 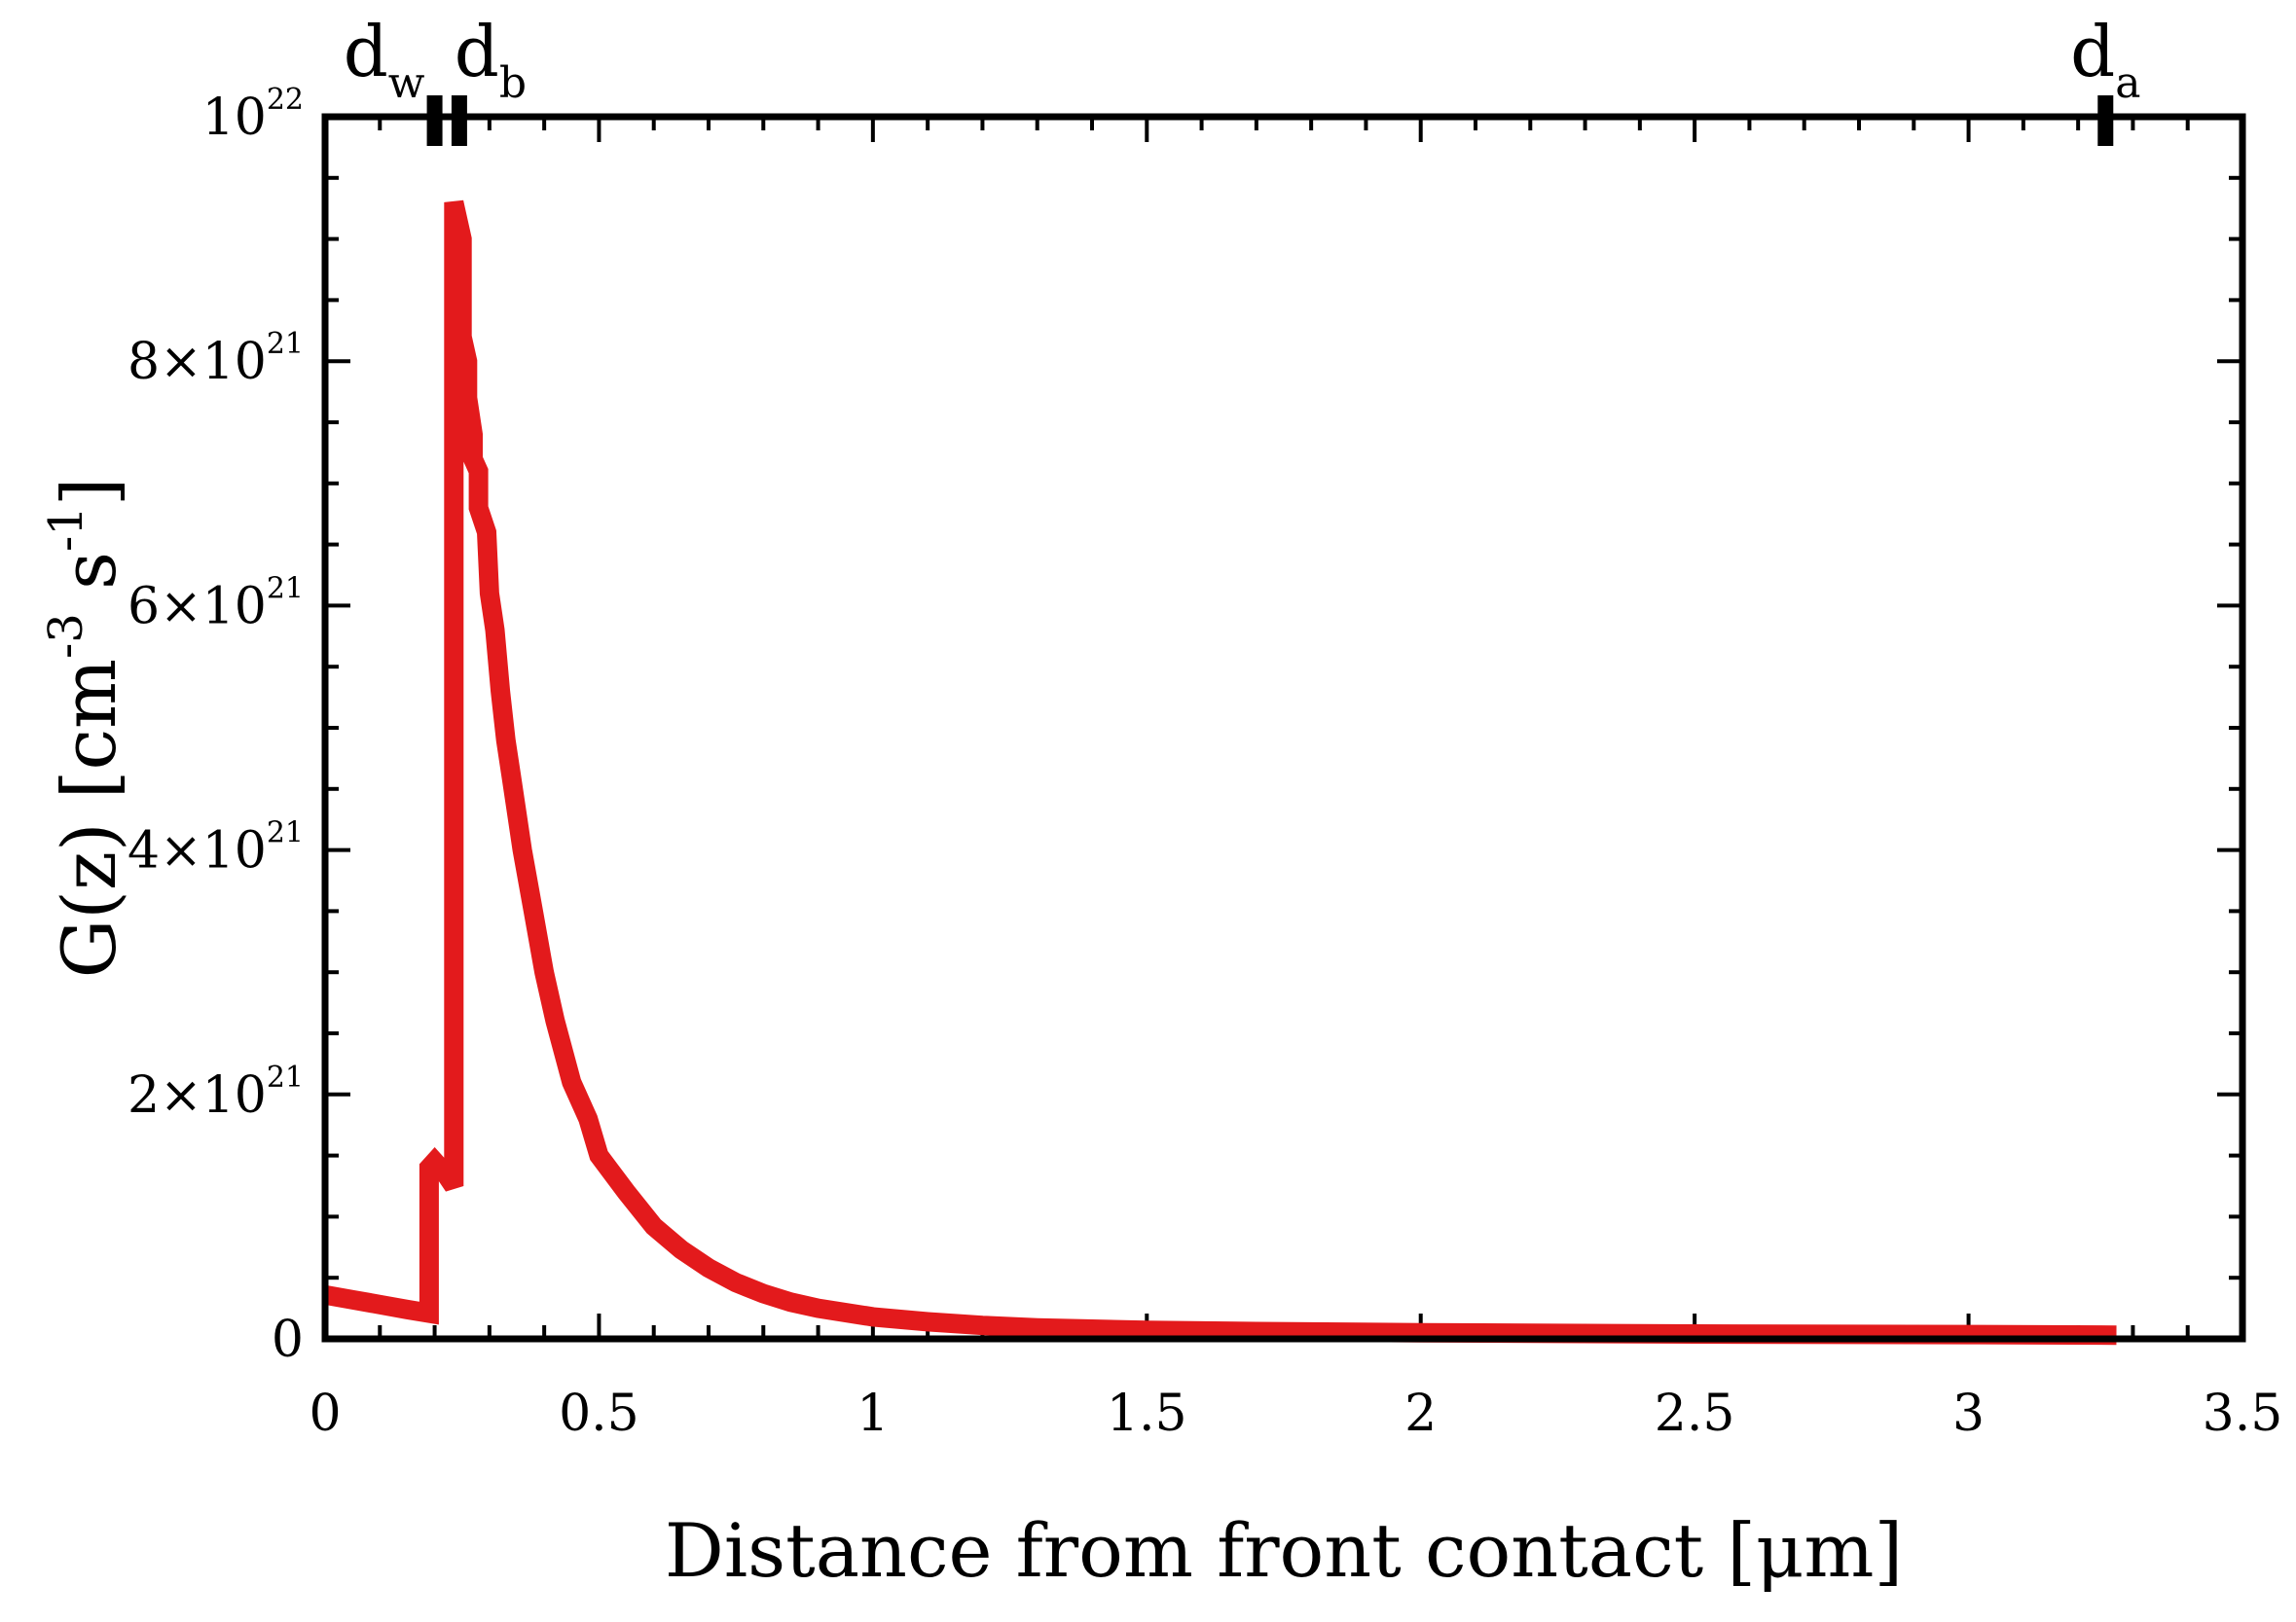 I want to click on y-tick-mantissa: 6×10, so click(x=197, y=606).